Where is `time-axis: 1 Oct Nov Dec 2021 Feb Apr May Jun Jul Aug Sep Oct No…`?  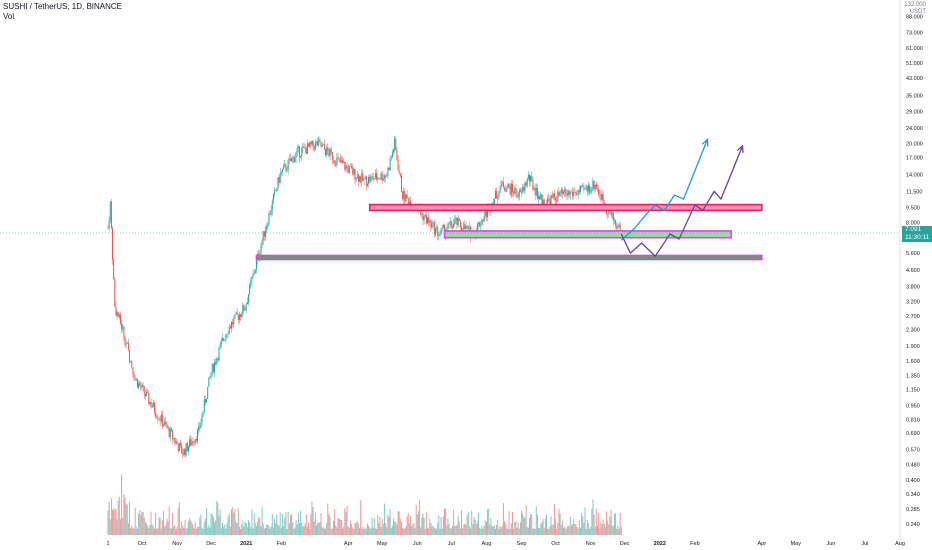 time-axis: 1 Oct Nov Dec 2021 Feb Apr May Jun Jul Aug Sep Oct No… is located at coordinates (505, 544).